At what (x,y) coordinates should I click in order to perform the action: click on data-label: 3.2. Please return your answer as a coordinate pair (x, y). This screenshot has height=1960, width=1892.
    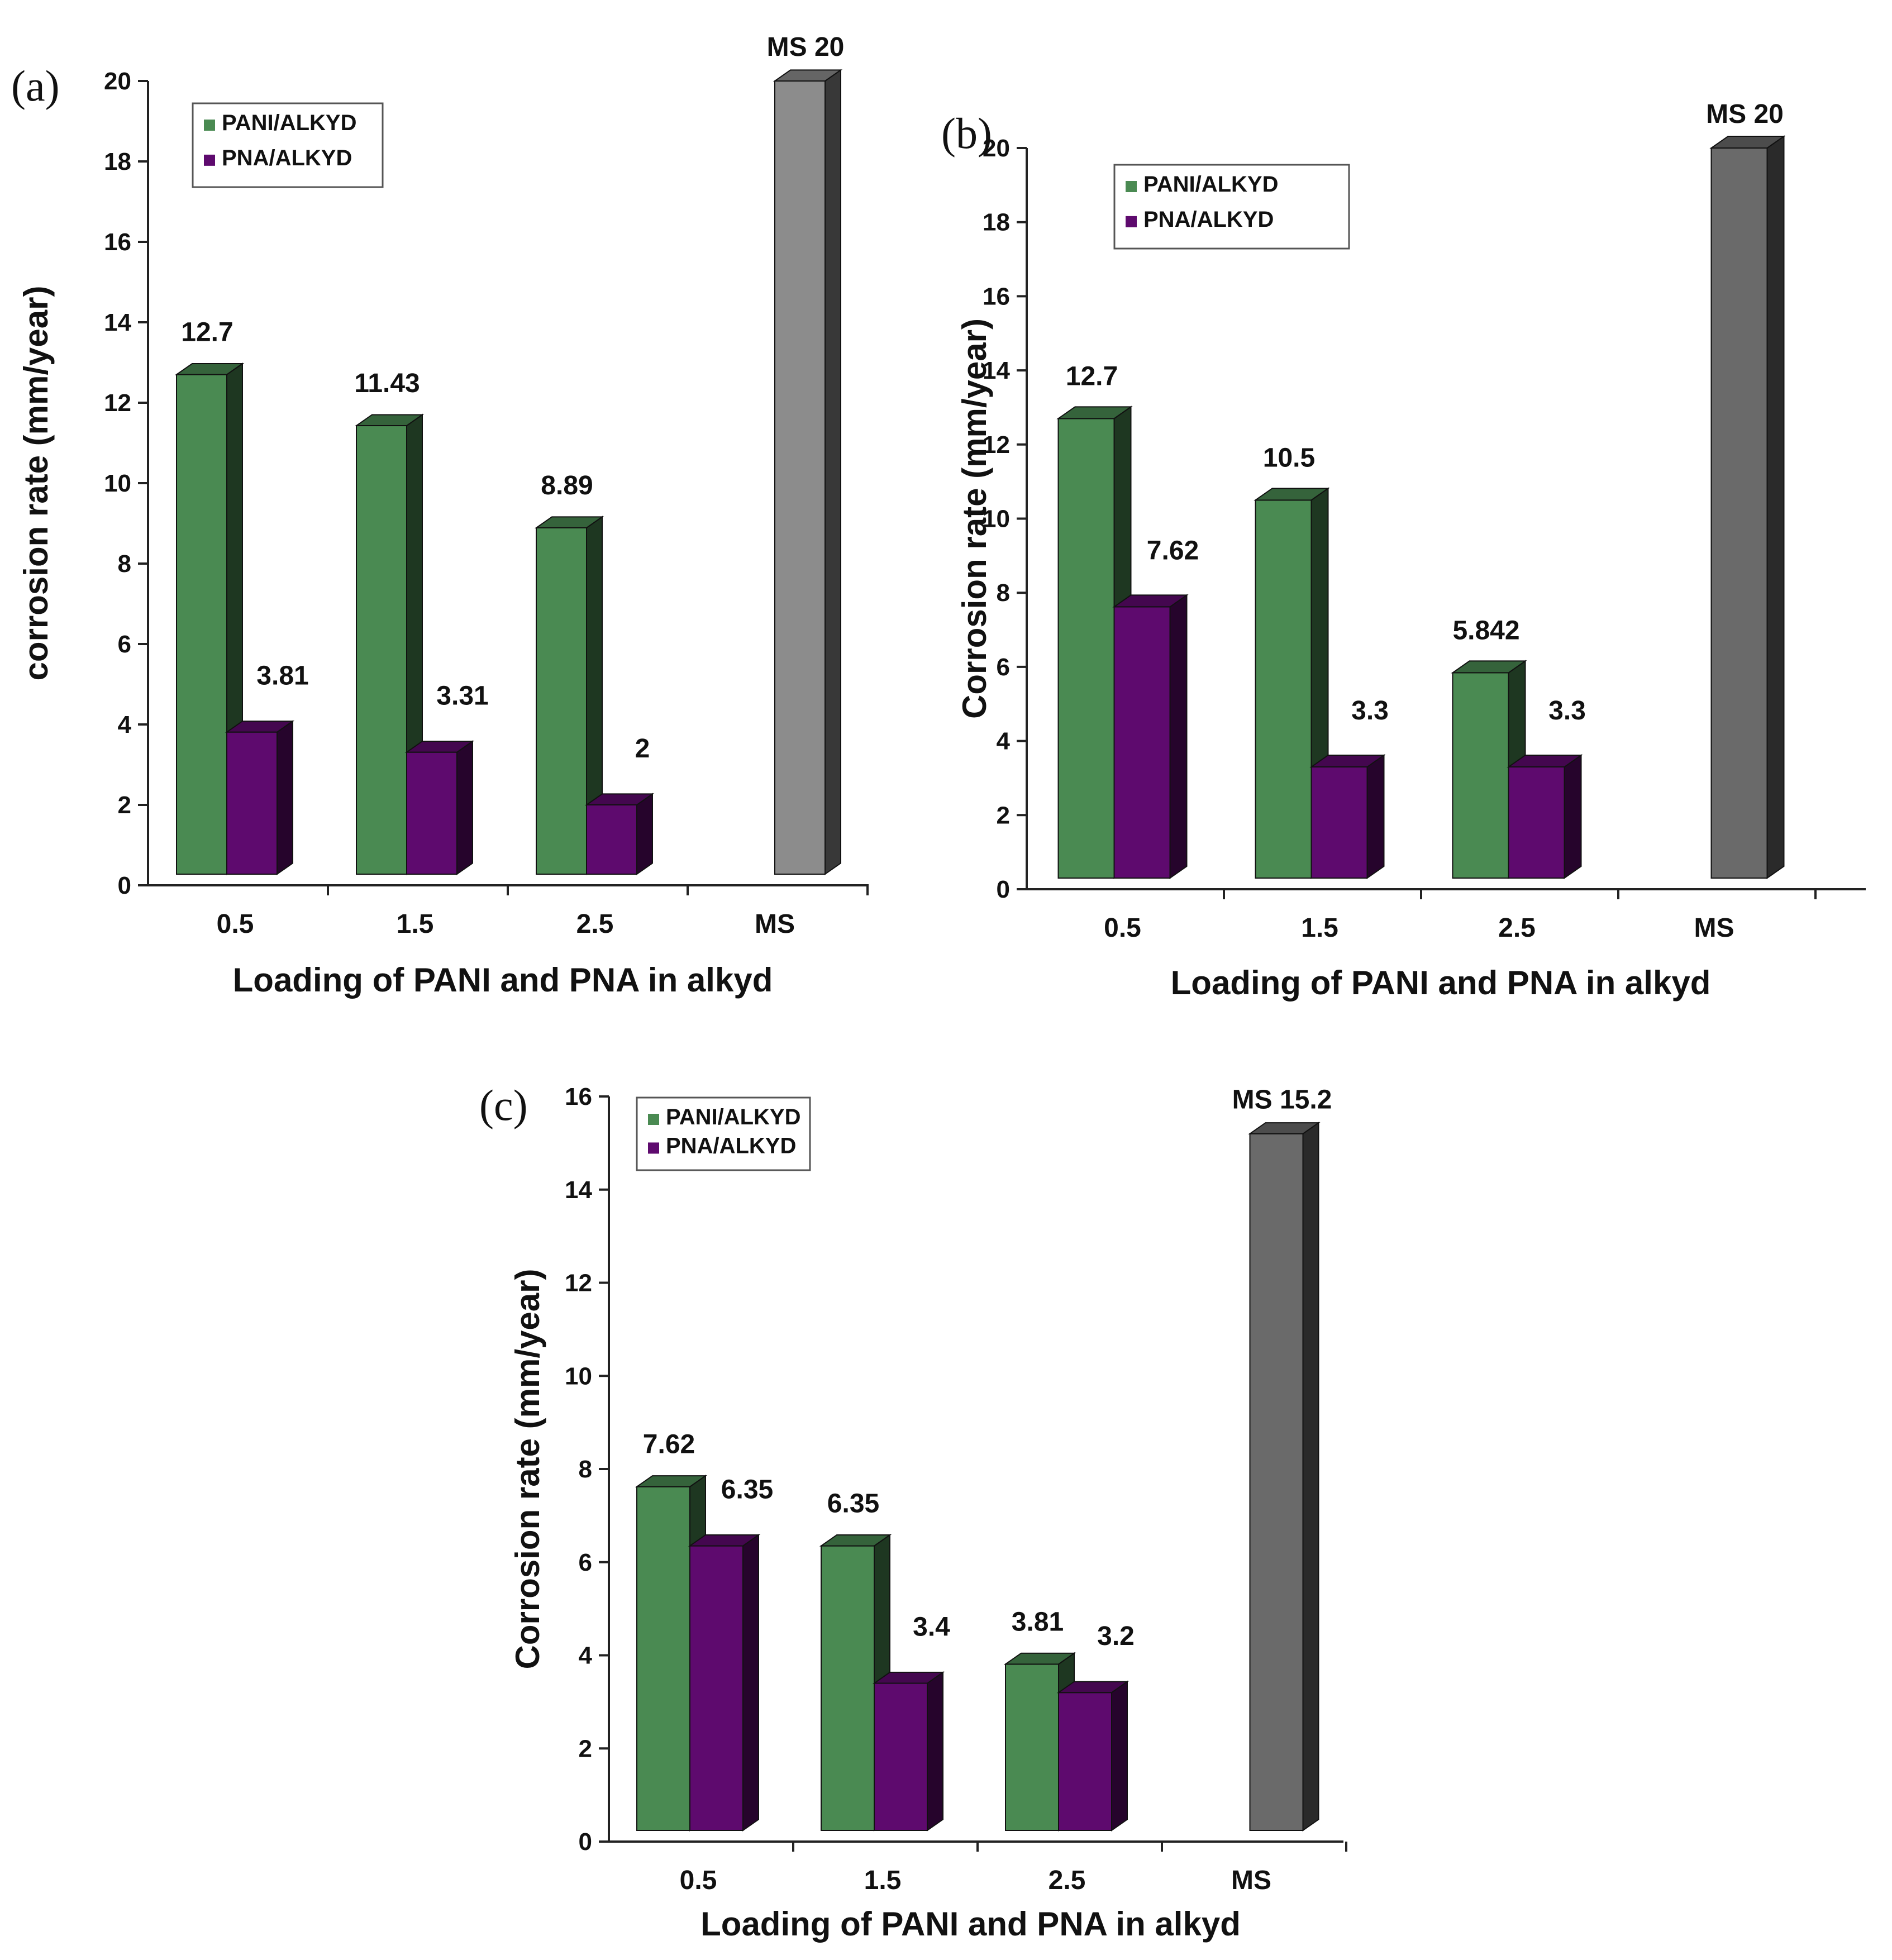
    Looking at the image, I should click on (1116, 1636).